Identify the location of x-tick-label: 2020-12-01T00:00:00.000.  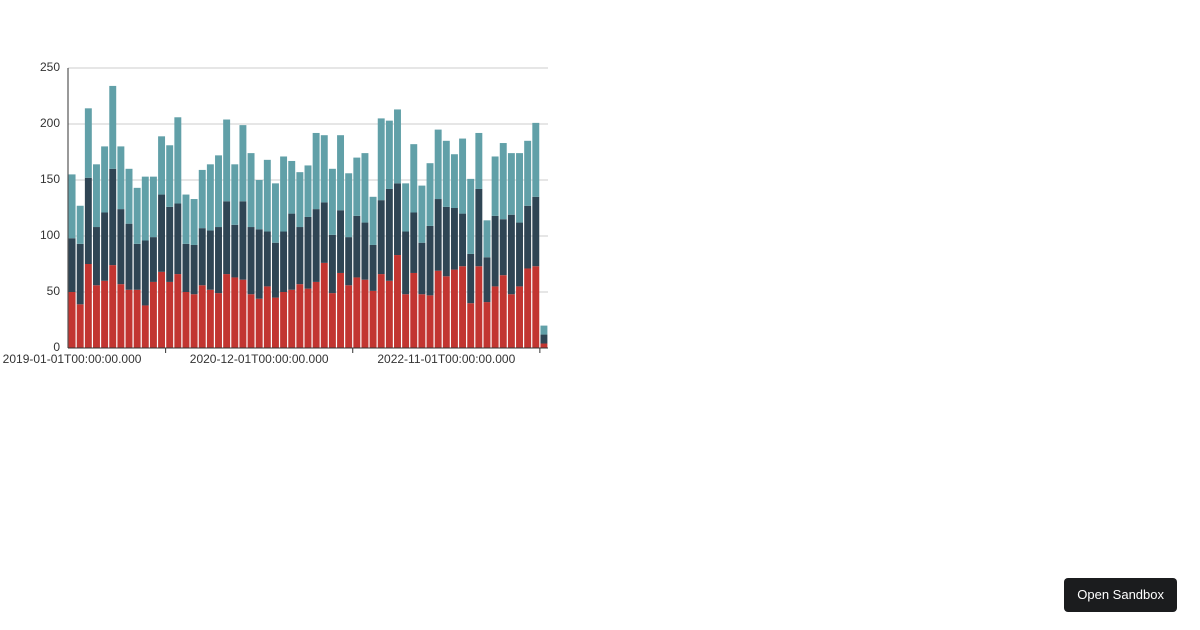
(259, 359).